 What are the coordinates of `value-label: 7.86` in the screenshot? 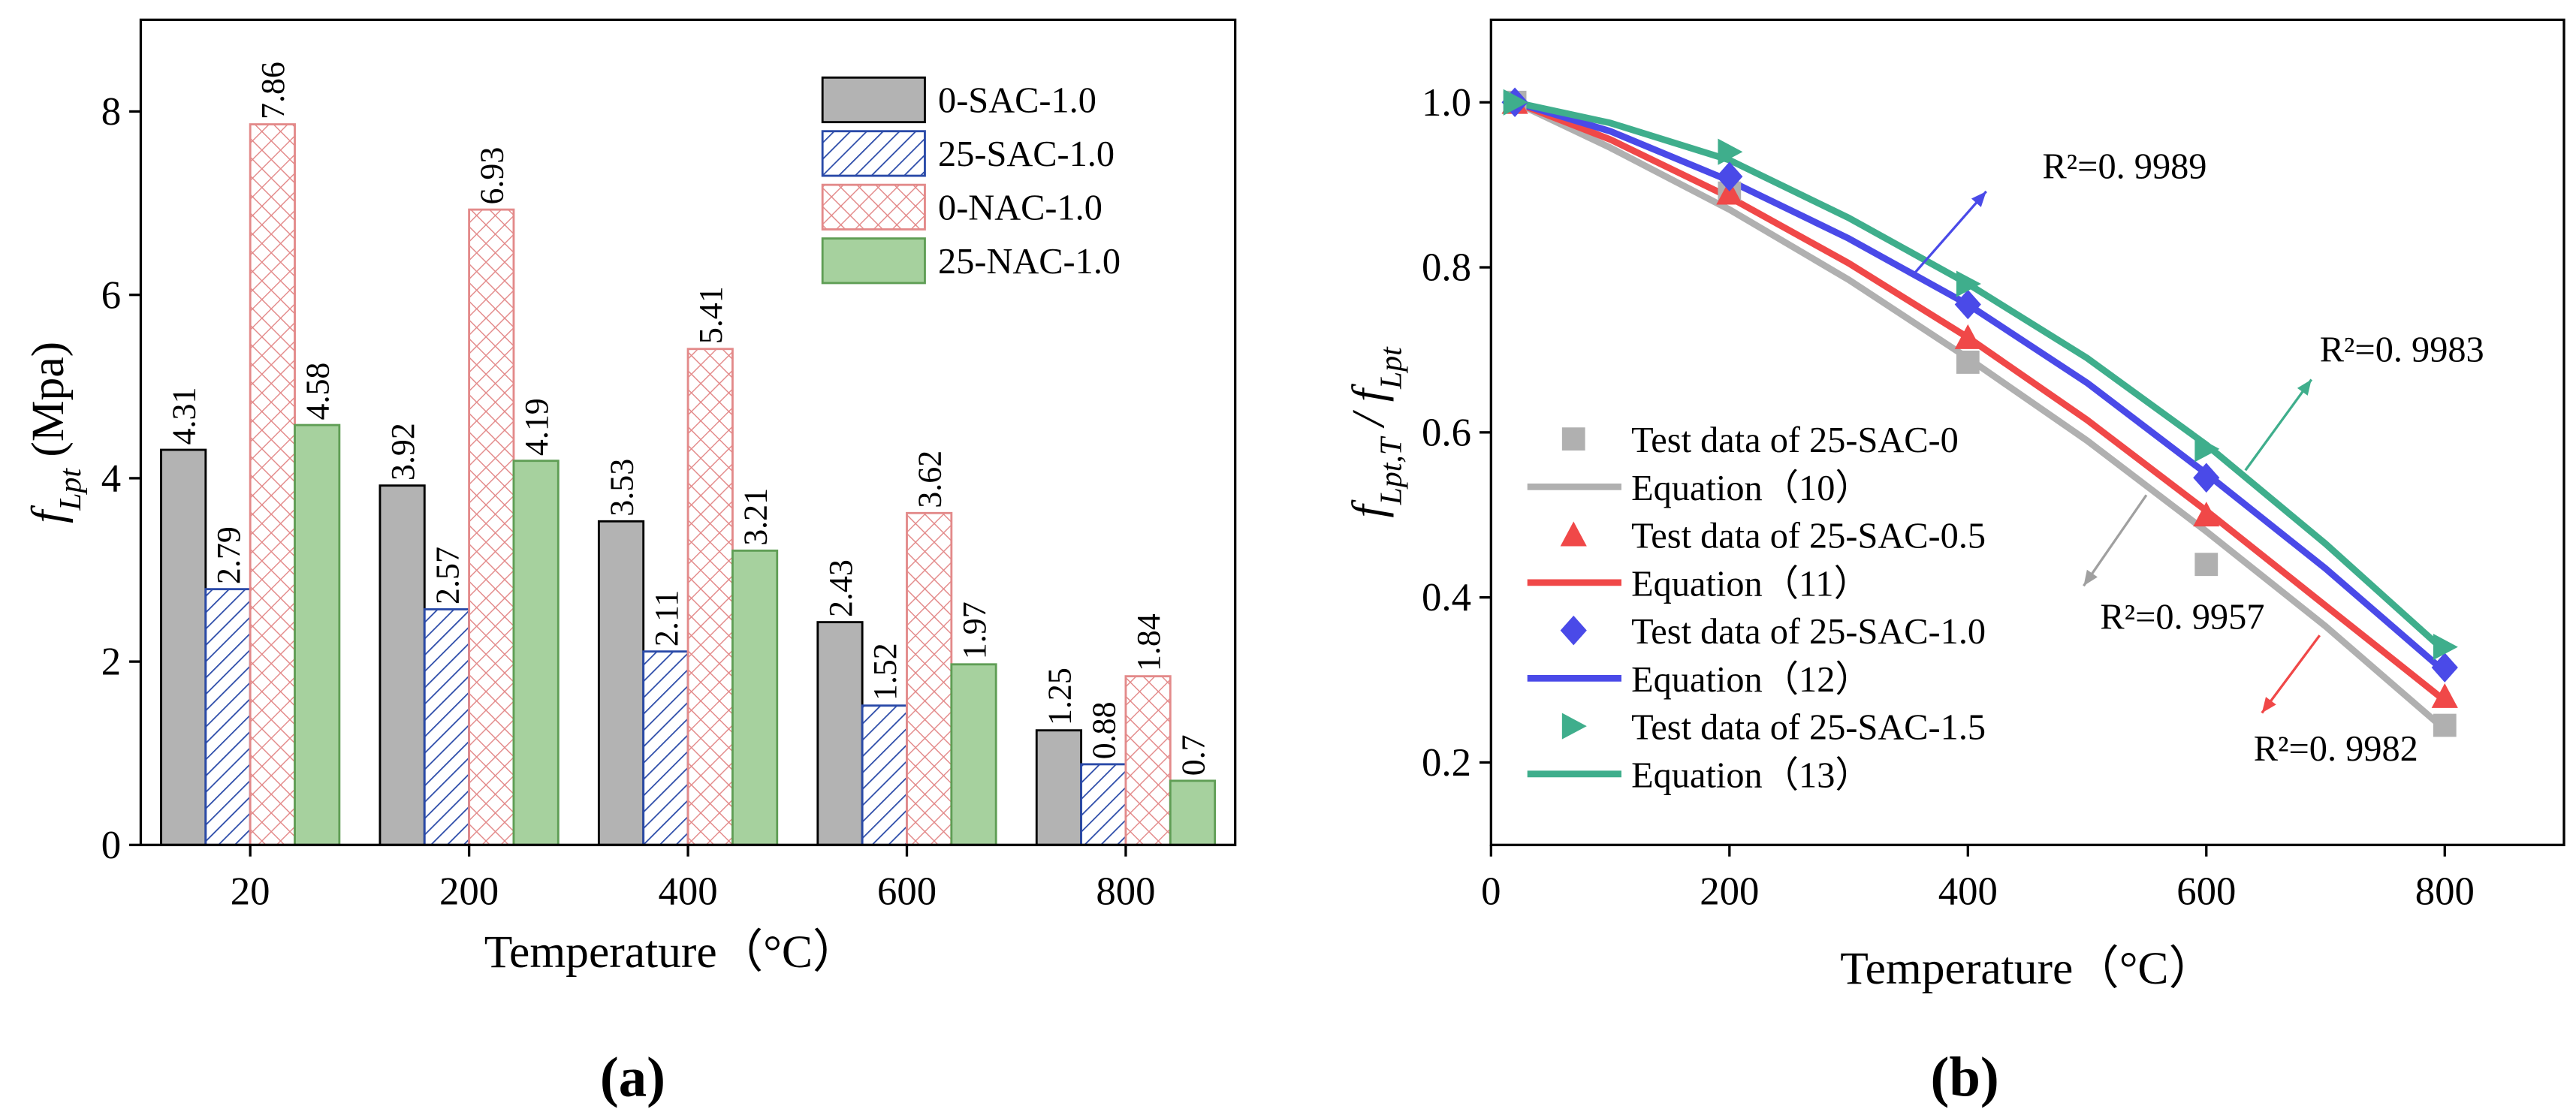 It's located at (273, 90).